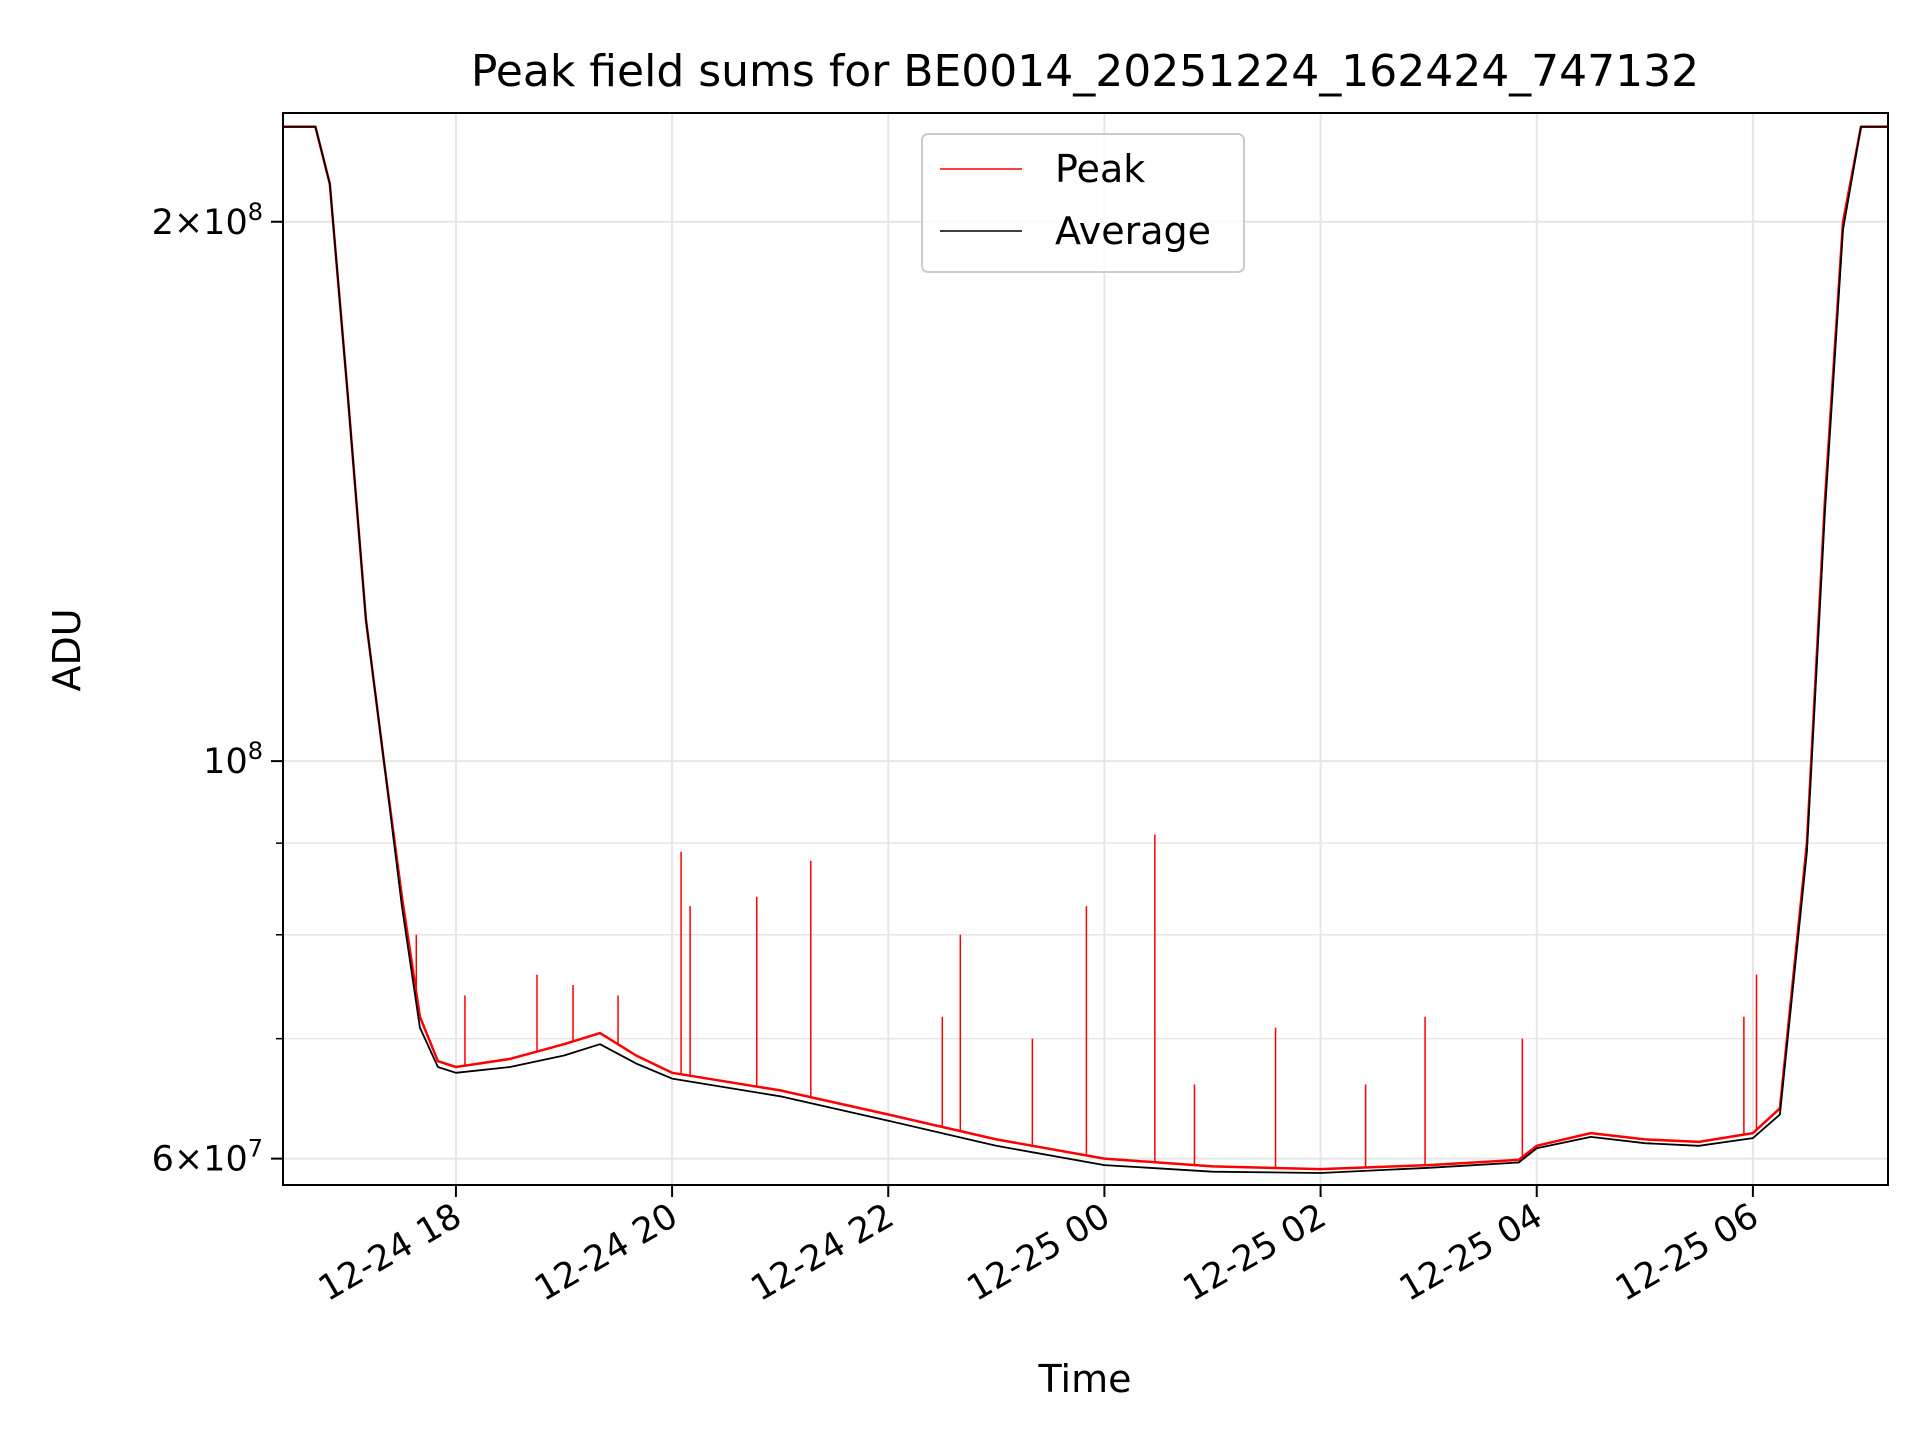 Image resolution: width=1920 pixels, height=1440 pixels. Describe the element at coordinates (207, 1157) in the screenshot. I see `y-tick-label: 6×107` at that location.